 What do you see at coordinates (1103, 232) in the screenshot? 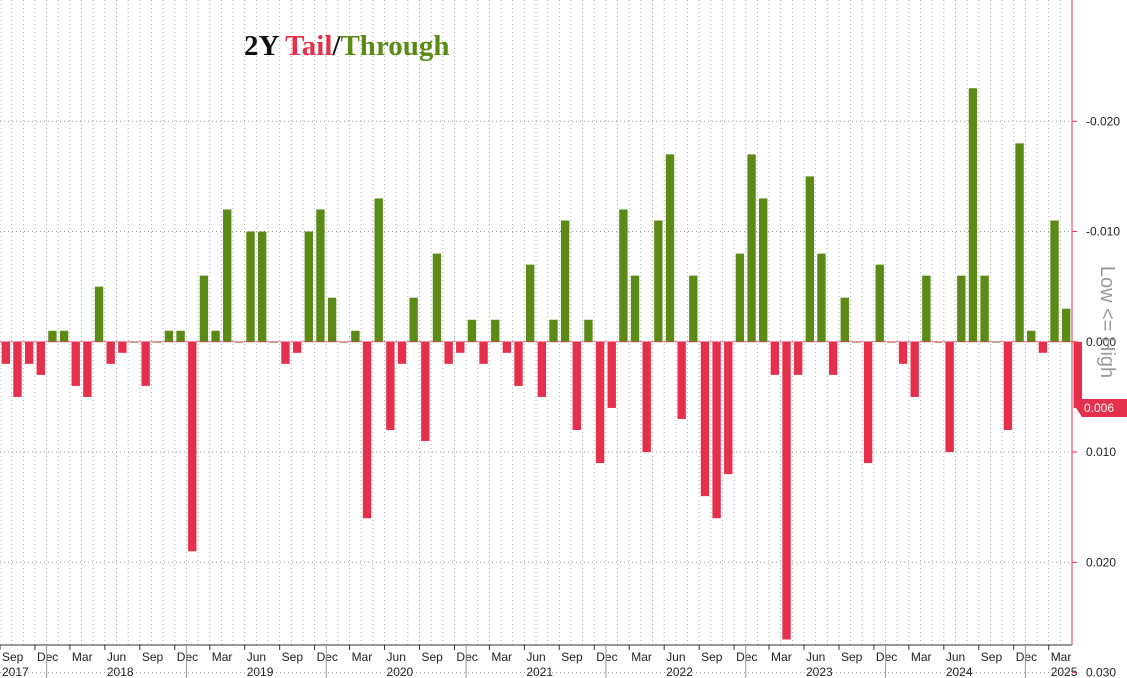
I see `y-tick-label: -0.010` at bounding box center [1103, 232].